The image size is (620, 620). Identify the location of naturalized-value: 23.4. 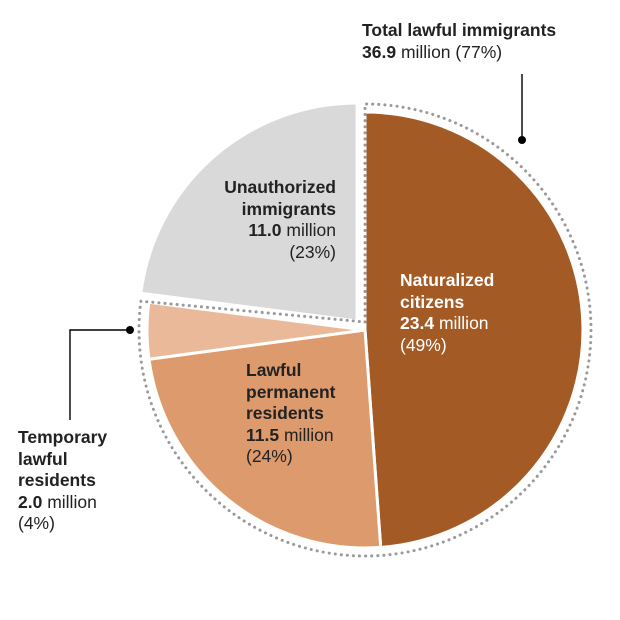
(417, 323).